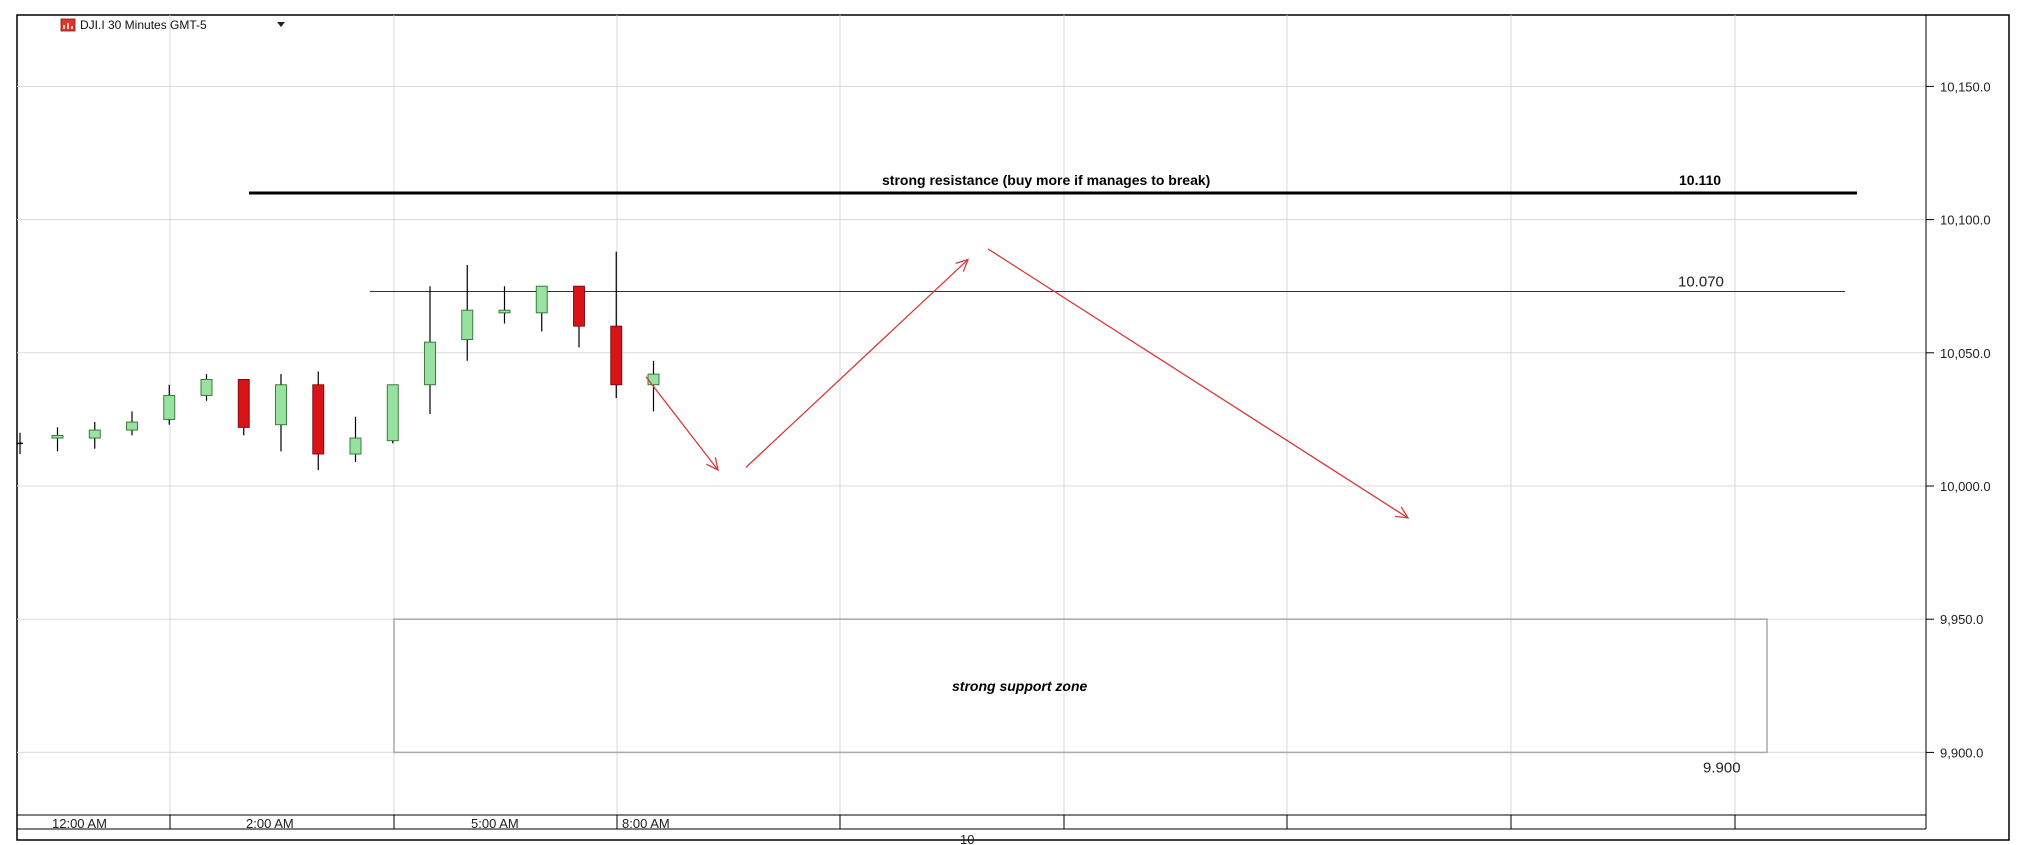  Describe the element at coordinates (1965, 220) in the screenshot. I see `price-tick-label: 10,100.0` at that location.